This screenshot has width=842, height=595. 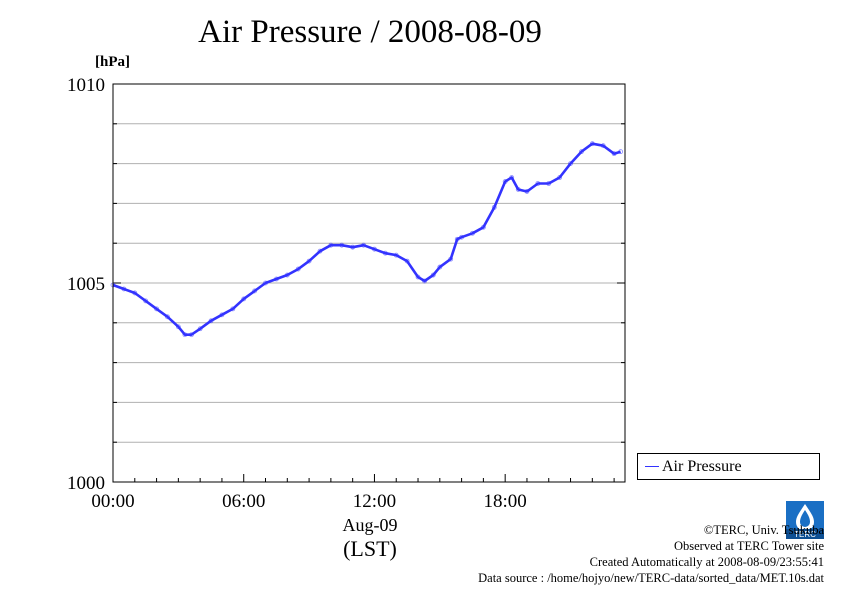 I want to click on legend-box: Air Pressure, so click(x=728, y=466).